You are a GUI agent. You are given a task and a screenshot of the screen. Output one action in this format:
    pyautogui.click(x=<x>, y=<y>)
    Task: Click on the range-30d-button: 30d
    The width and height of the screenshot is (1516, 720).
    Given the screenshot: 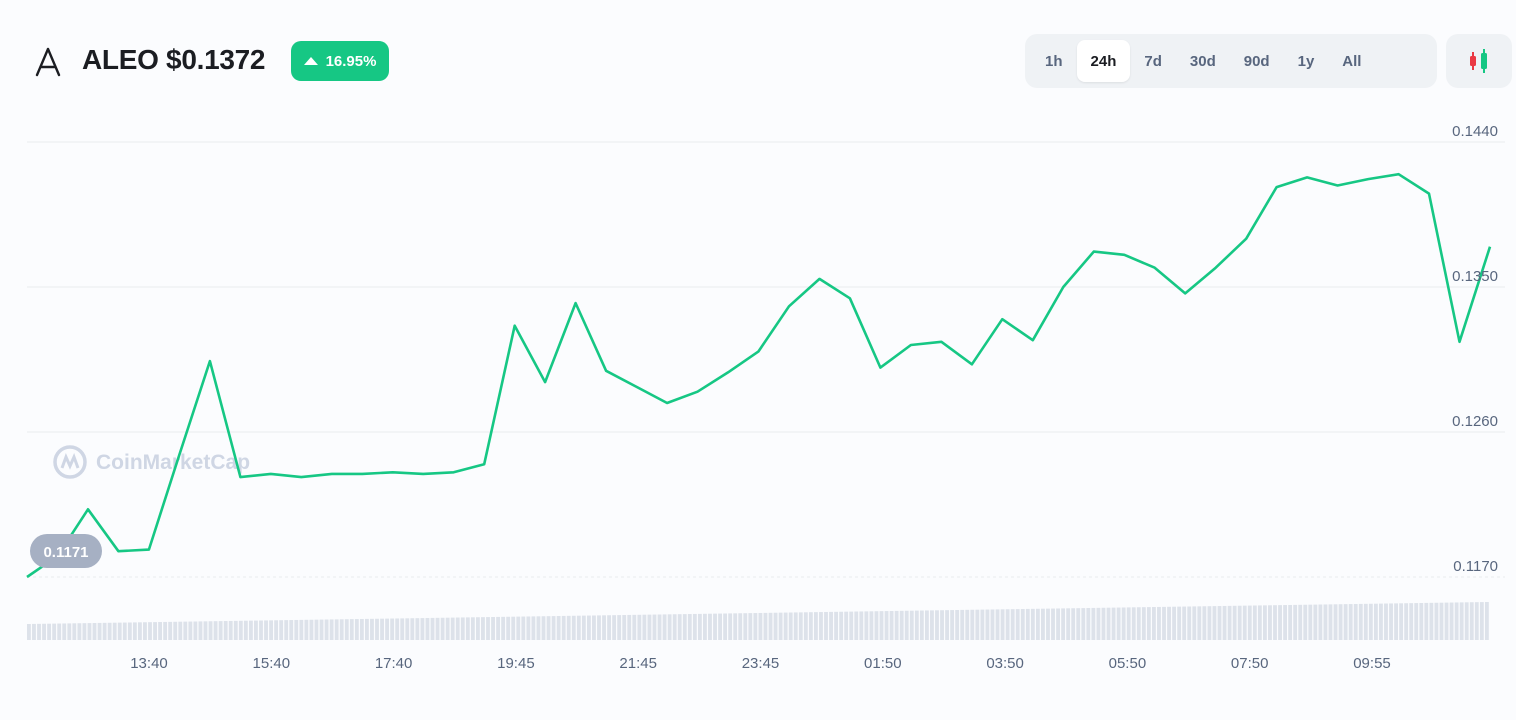 What is the action you would take?
    pyautogui.click(x=1202, y=61)
    